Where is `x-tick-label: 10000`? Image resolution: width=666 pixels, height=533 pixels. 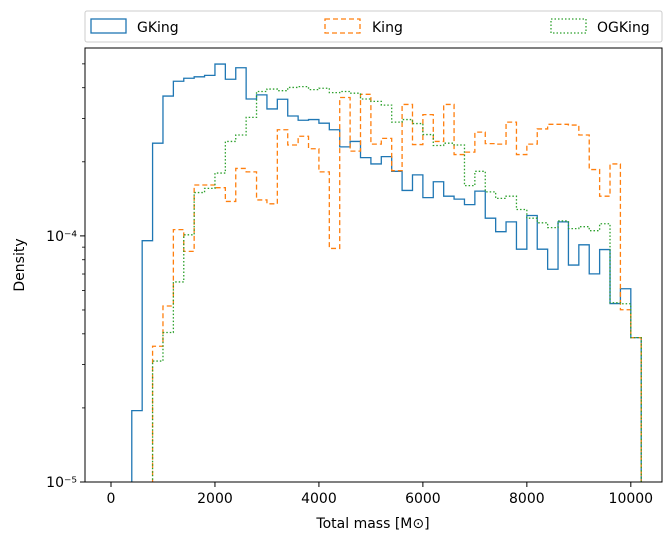
x-tick-label: 10000 is located at coordinates (631, 499).